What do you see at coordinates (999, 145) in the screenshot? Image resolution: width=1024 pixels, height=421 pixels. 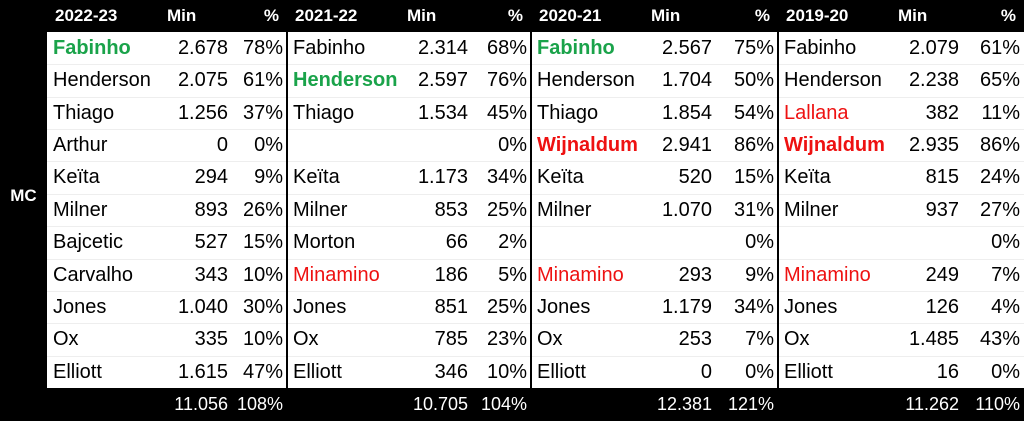 I see `percent: 86%` at bounding box center [999, 145].